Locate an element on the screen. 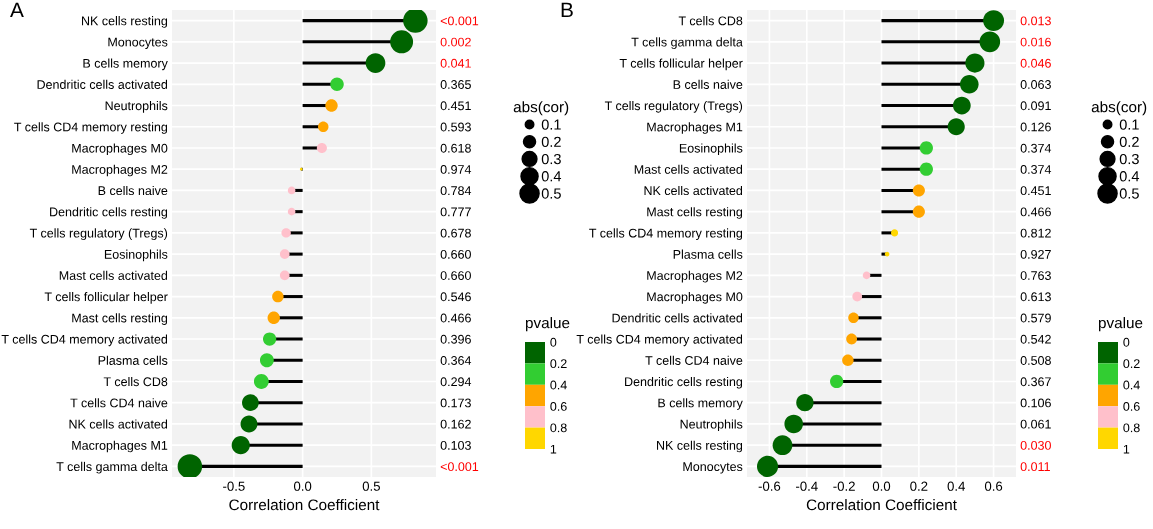 The height and width of the screenshot is (529, 1153). y-tick-label: T cells CD4 naive is located at coordinates (694, 360).